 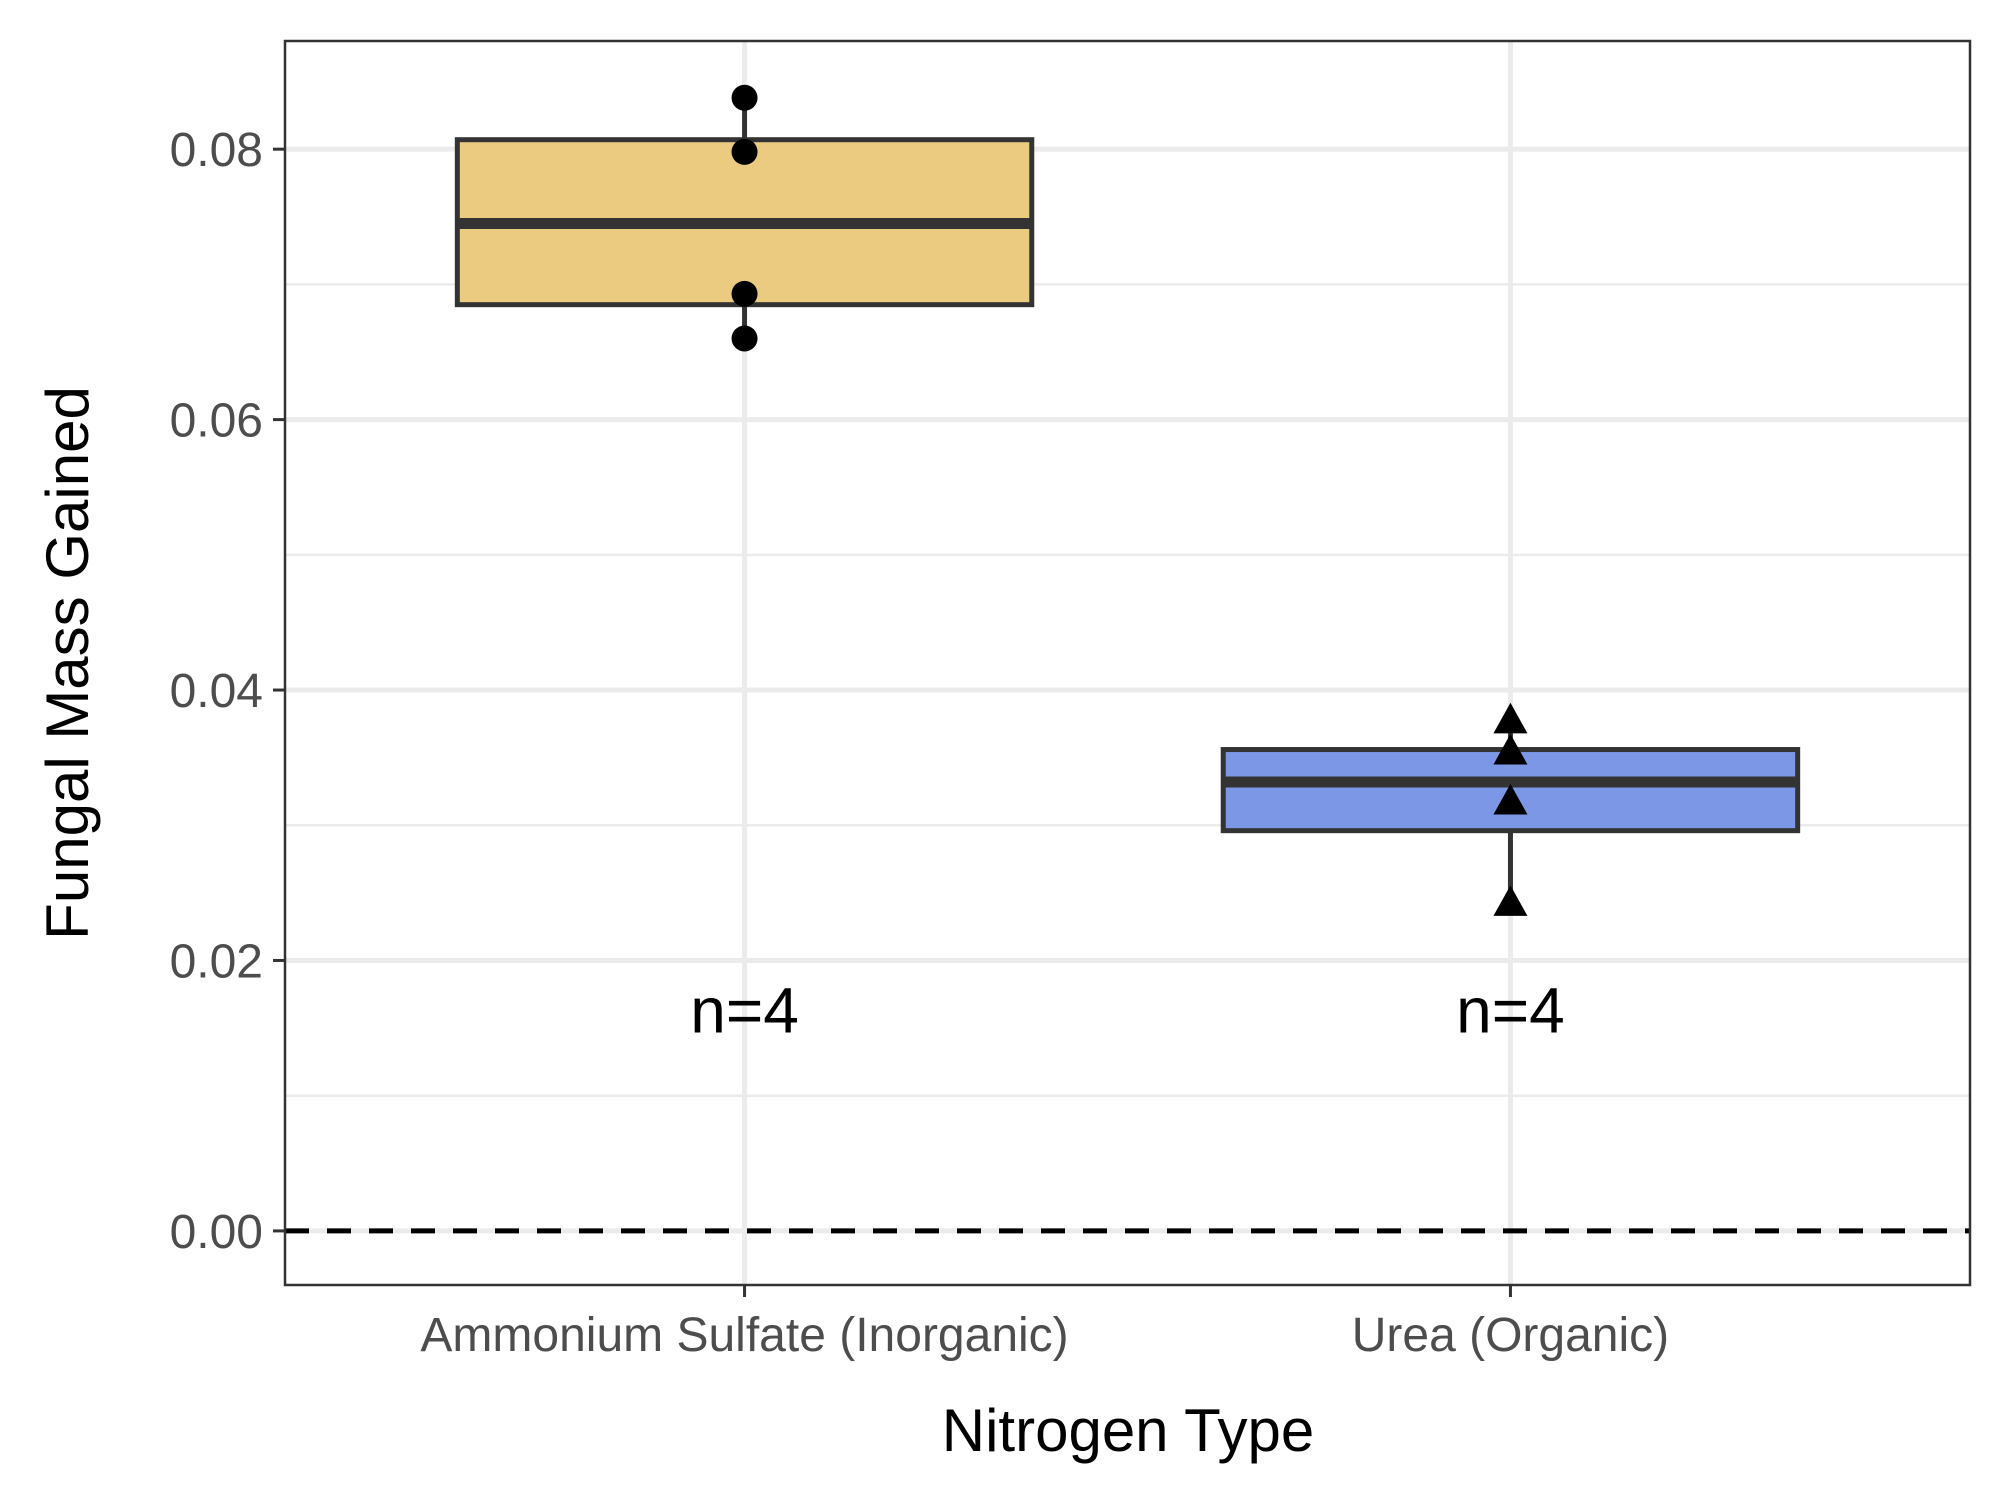 I want to click on y-axis: 0.00 0.02 0.04 0.06 0.08, so click(x=227, y=691).